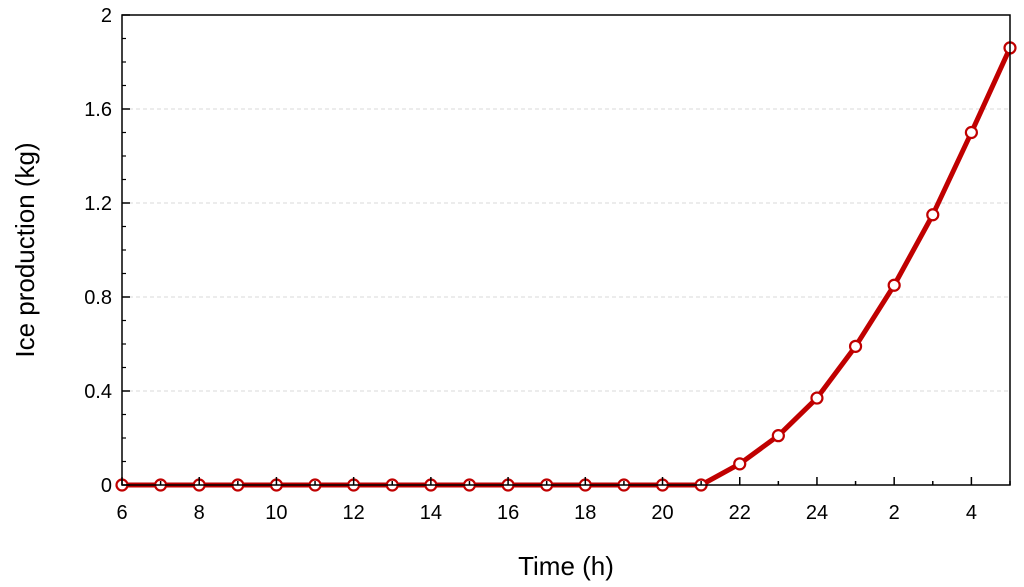  I want to click on x-tick-label: 14, so click(431, 513).